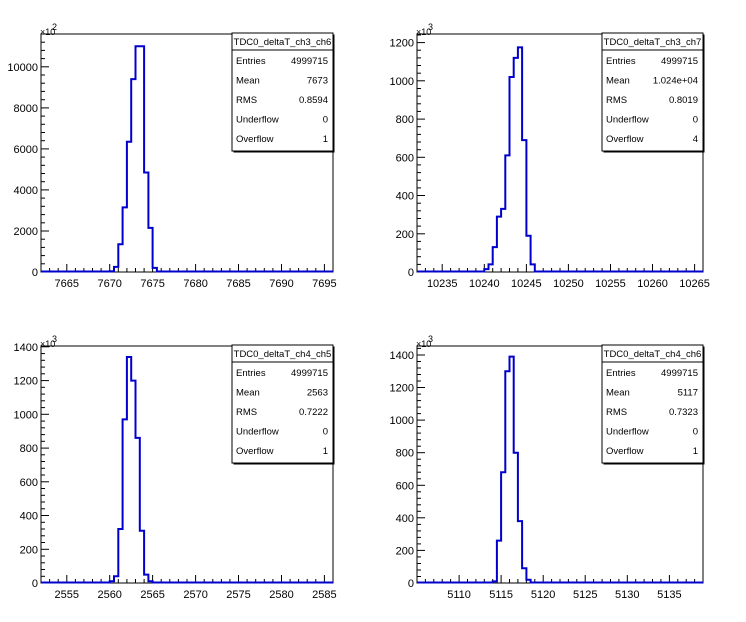  What do you see at coordinates (54, 27) in the screenshot?
I see `y-axis-multiplier-exponent: 2` at bounding box center [54, 27].